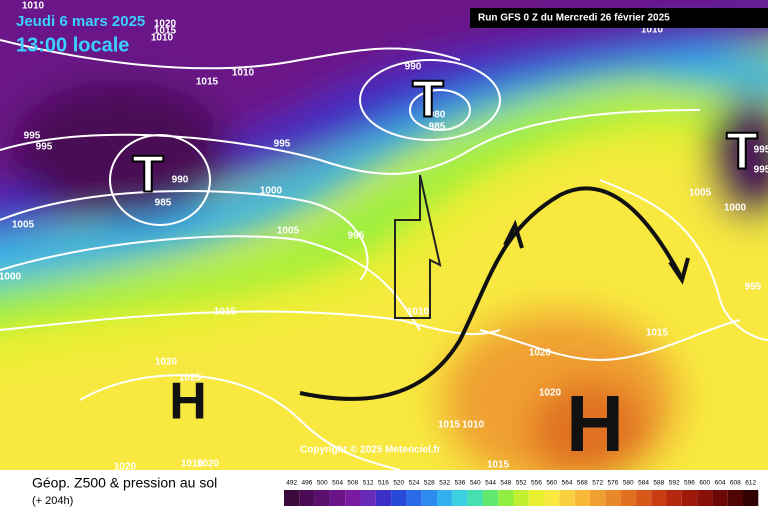  Describe the element at coordinates (368, 483) in the screenshot. I see `scale-label: 512` at that location.